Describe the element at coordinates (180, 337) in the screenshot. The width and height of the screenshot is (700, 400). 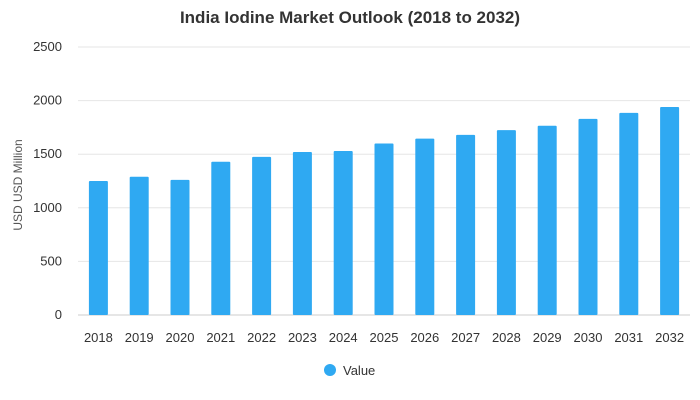
I see `x-tick-label: 2020` at that location.